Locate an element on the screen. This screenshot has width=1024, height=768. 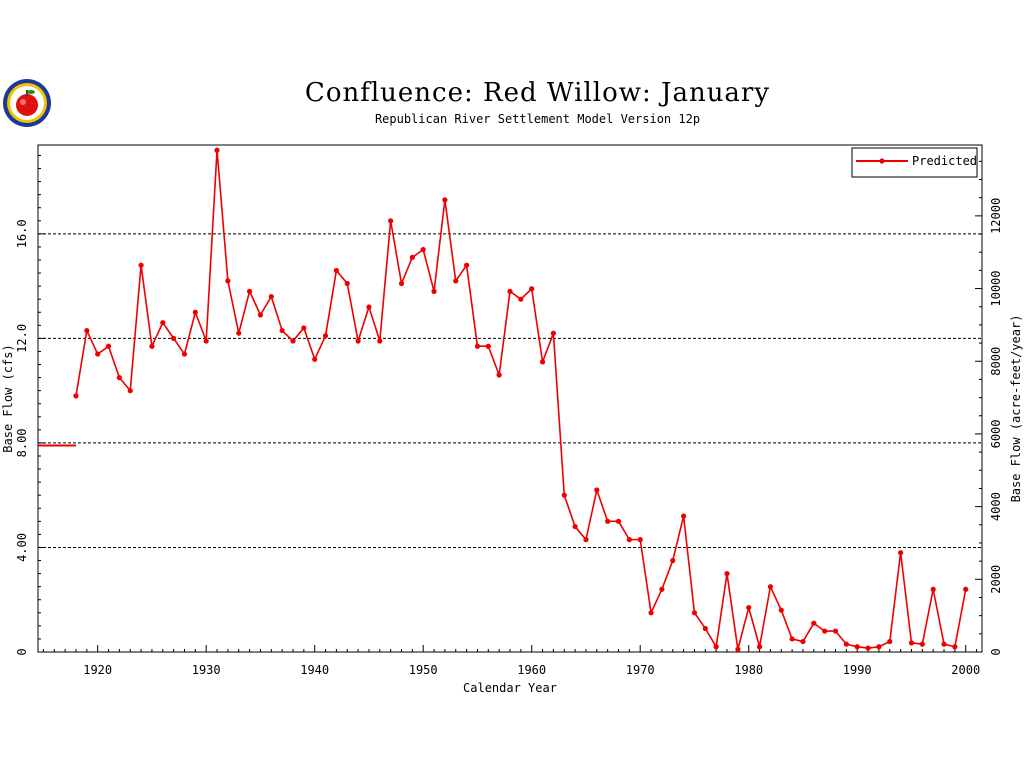
y2-tick-label: 4000 is located at coordinates (996, 506).